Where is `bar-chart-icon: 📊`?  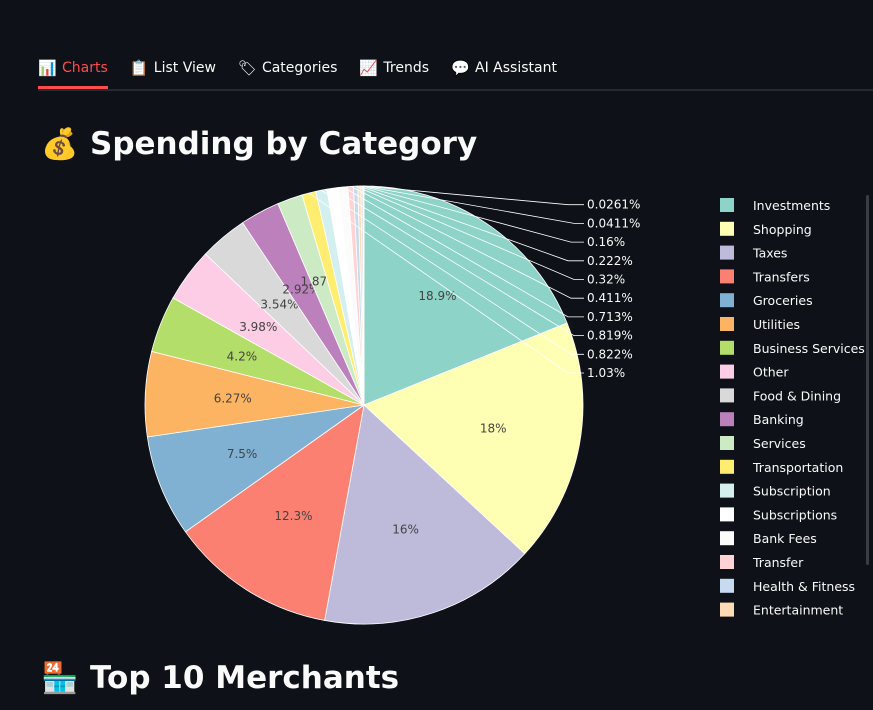
bar-chart-icon: 📊 is located at coordinates (47, 67).